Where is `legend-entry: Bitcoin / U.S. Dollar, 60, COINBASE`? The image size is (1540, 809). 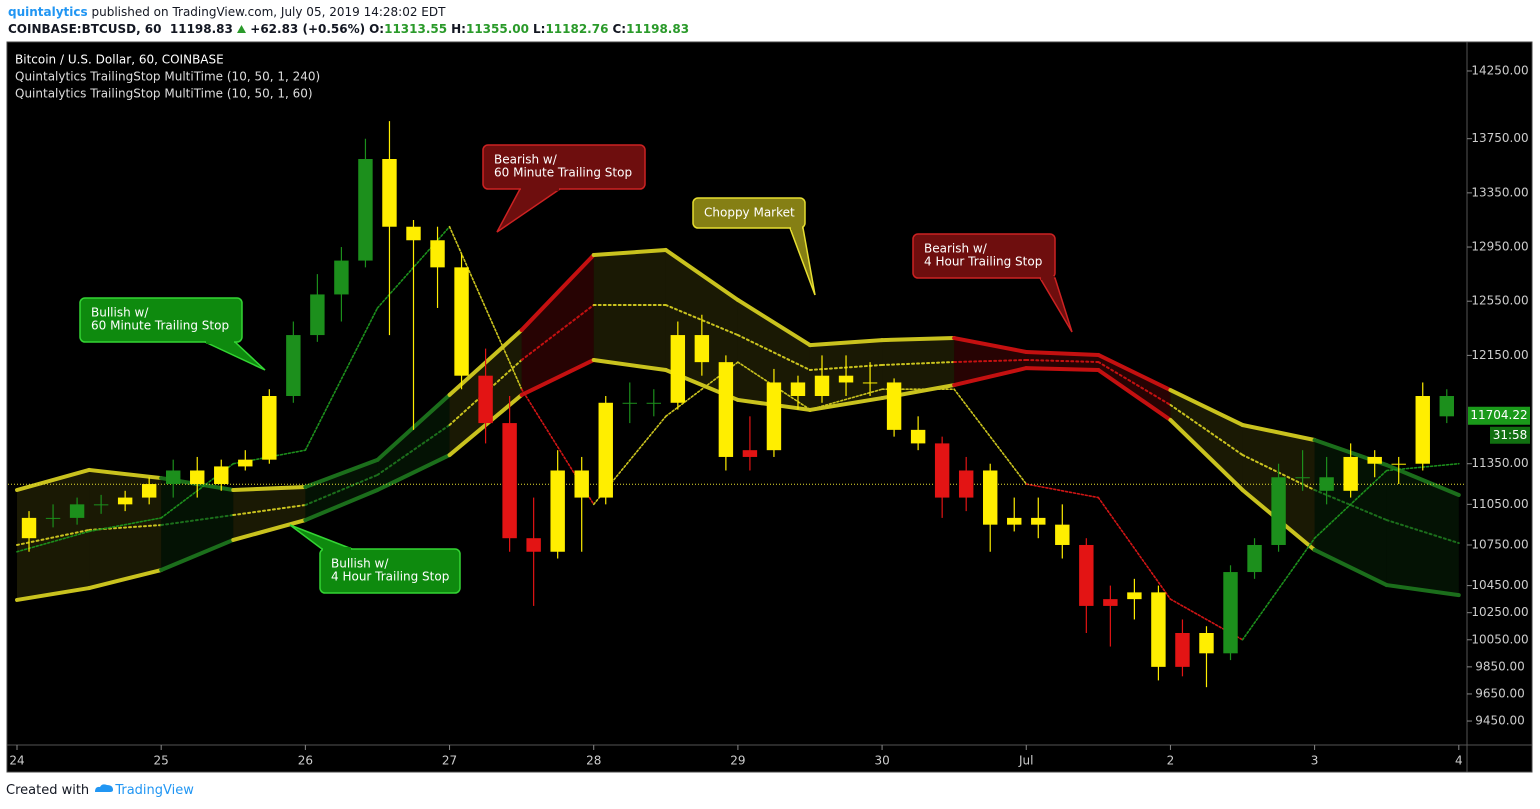
legend-entry: Bitcoin / U.S. Dollar, 60, COINBASE is located at coordinates (119, 60).